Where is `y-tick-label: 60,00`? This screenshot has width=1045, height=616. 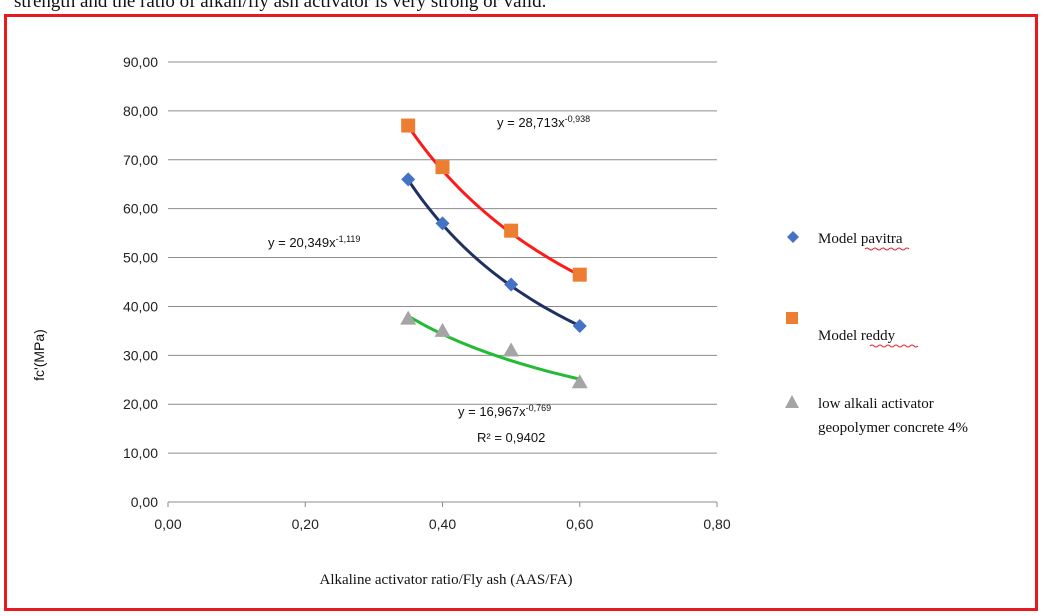 y-tick-label: 60,00 is located at coordinates (140, 209).